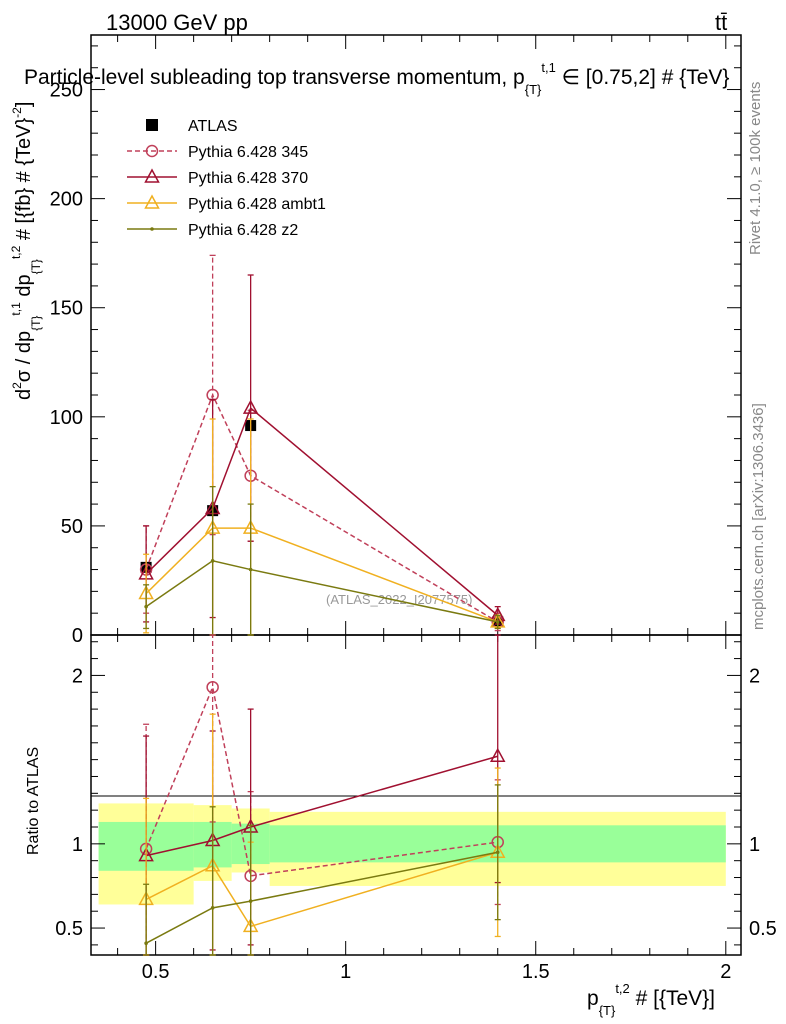 The image size is (786, 1024). What do you see at coordinates (345, 972) in the screenshot?
I see `x-tick-label: 1` at bounding box center [345, 972].